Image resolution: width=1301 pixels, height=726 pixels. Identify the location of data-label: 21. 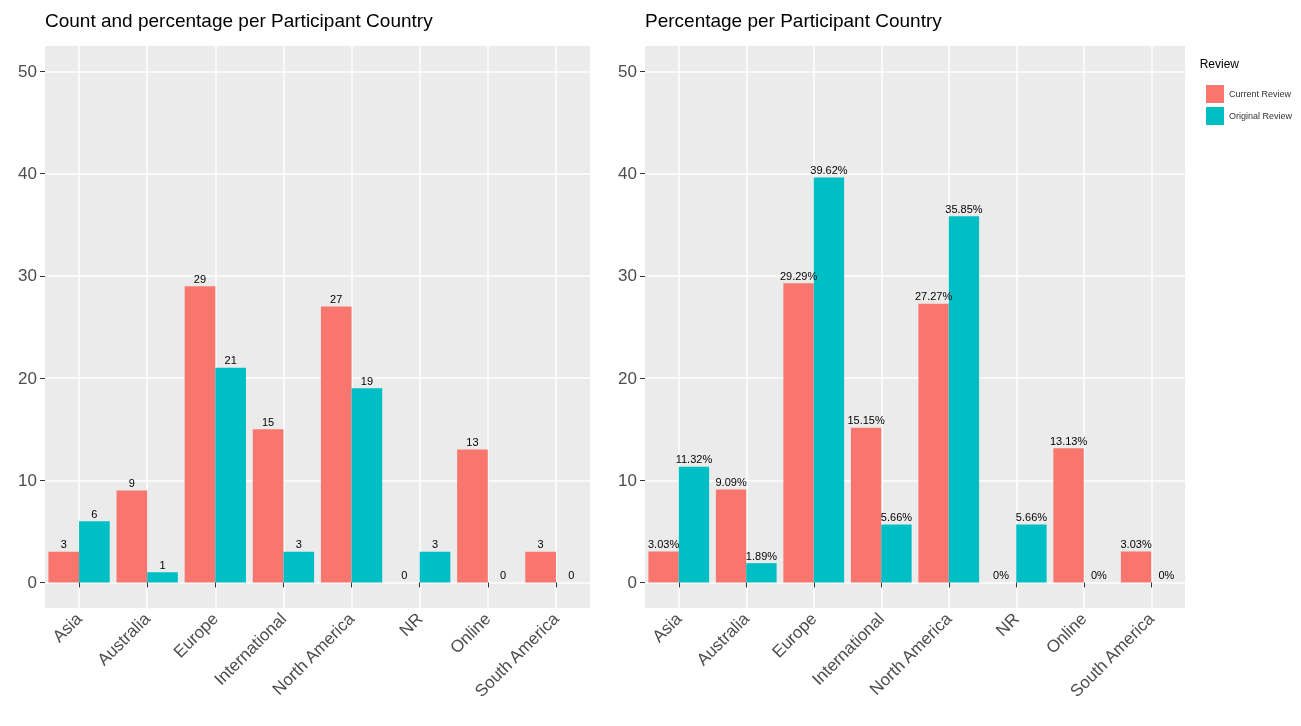
(230, 360).